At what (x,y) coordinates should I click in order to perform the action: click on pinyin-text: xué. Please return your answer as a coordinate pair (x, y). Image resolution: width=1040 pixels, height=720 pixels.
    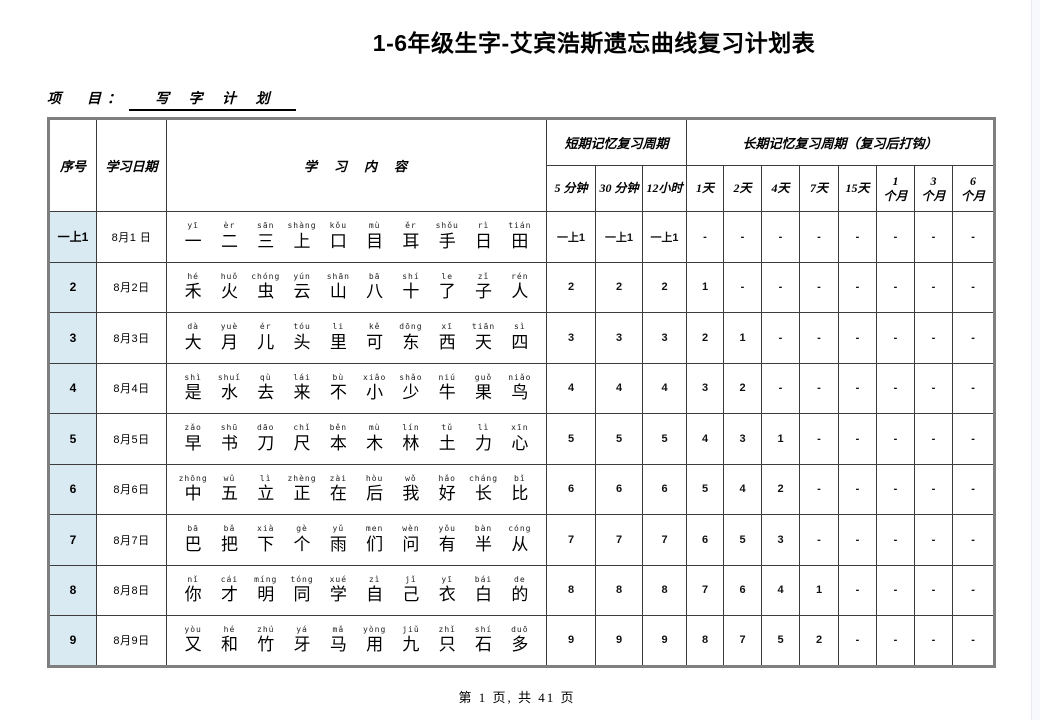
    Looking at the image, I should click on (338, 579).